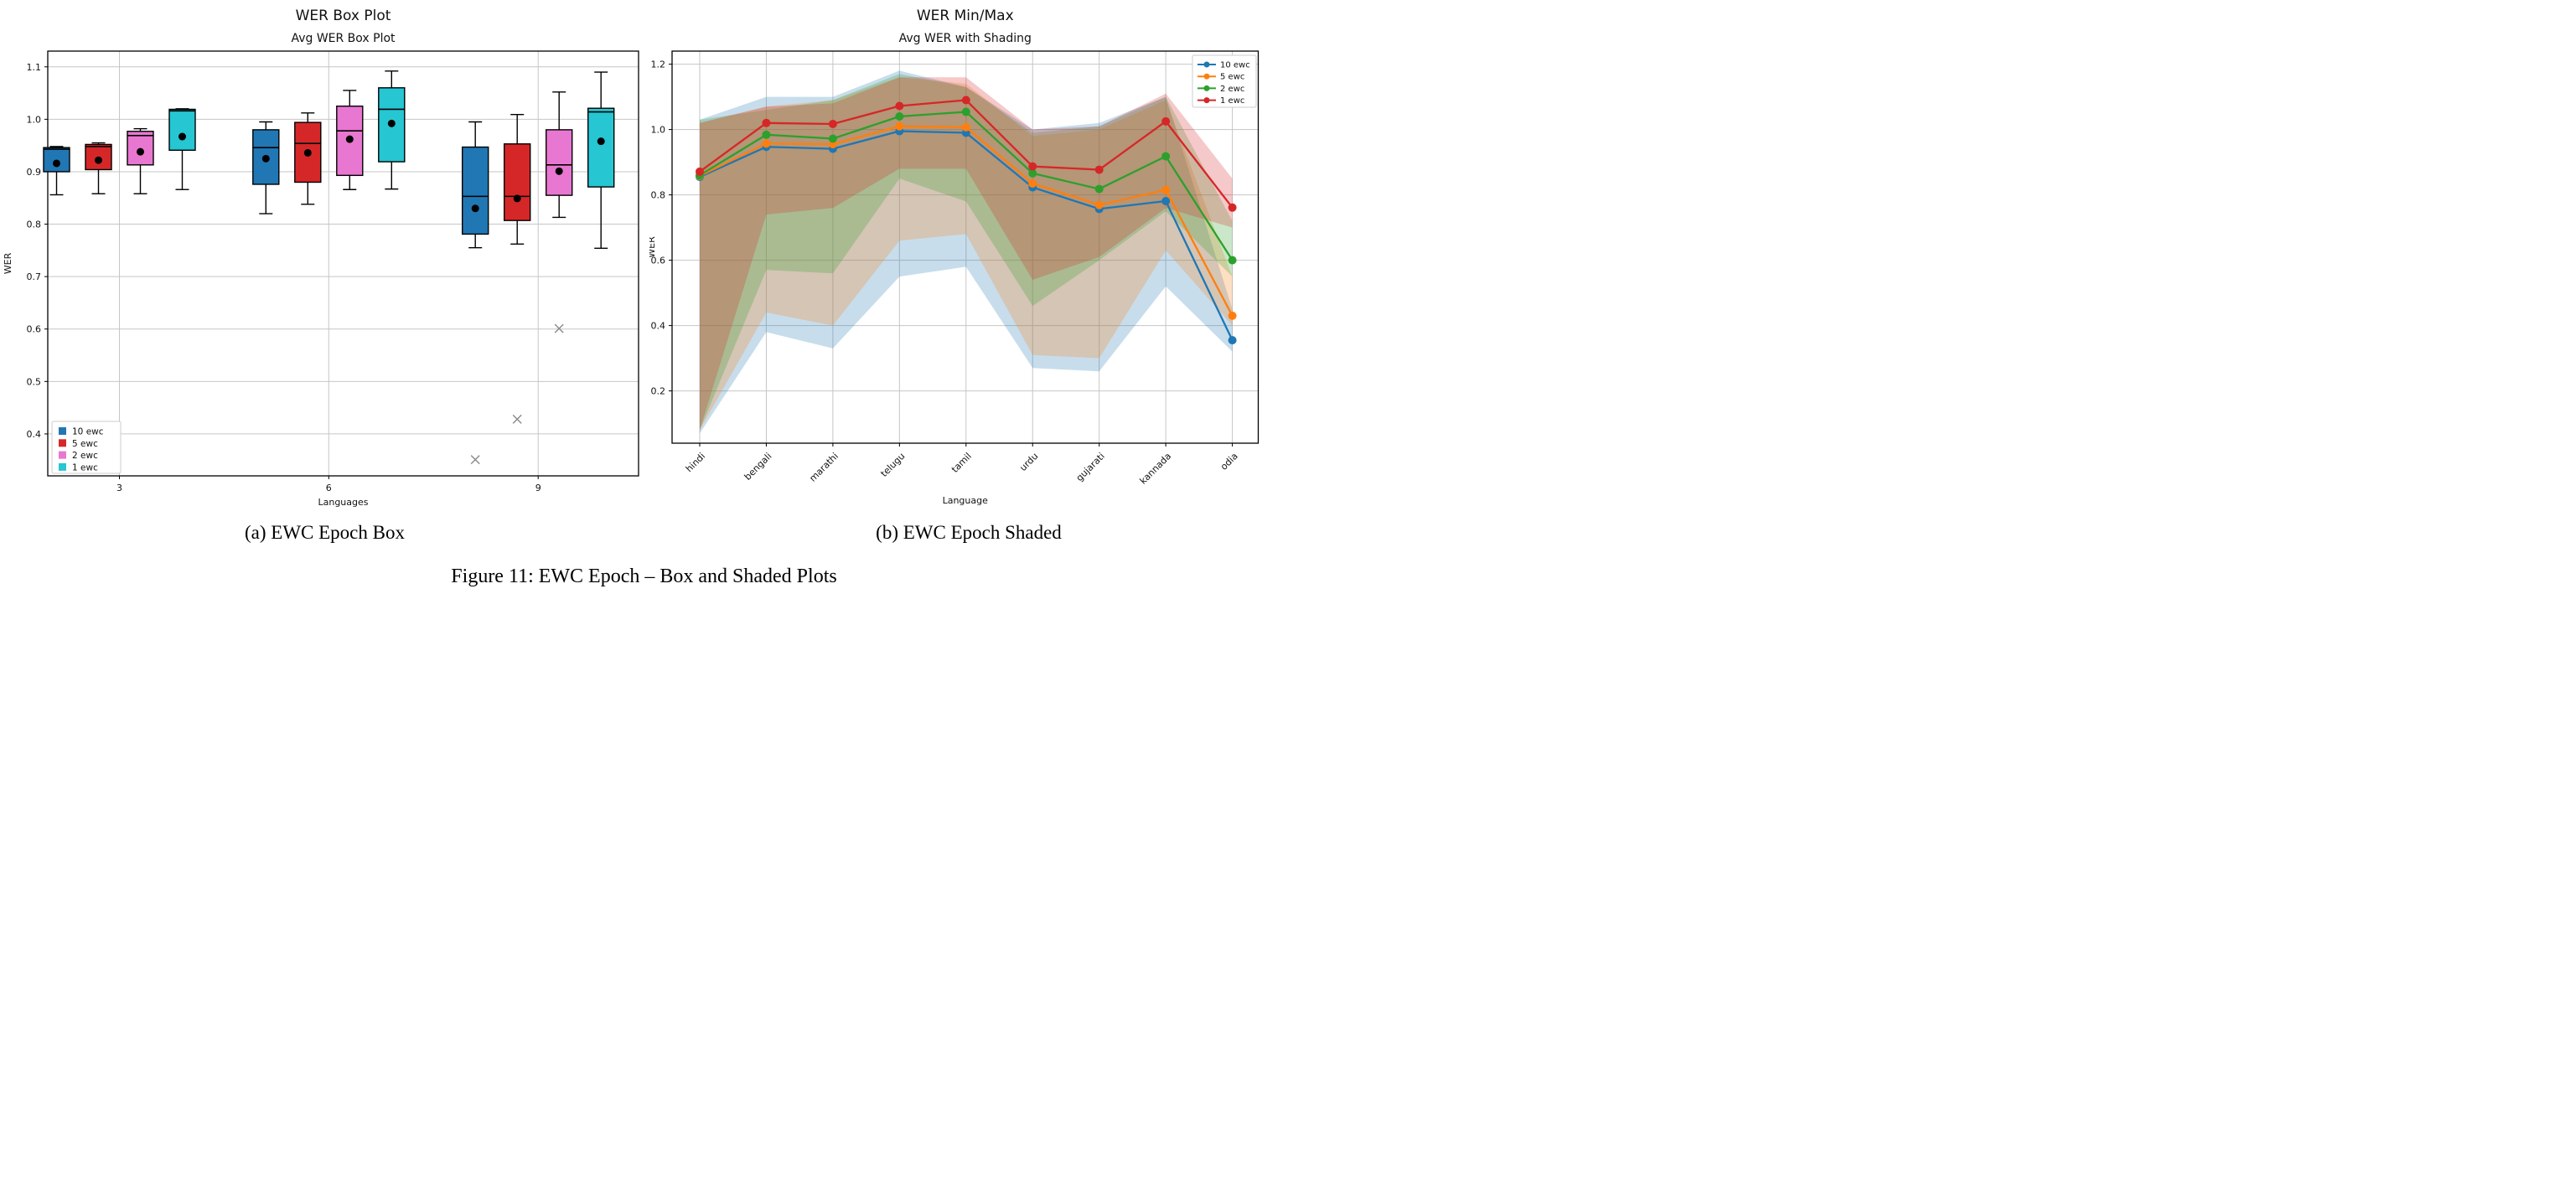 This screenshot has width=2576, height=1193. What do you see at coordinates (34, 172) in the screenshot?
I see `y-tick-label: 0.9` at bounding box center [34, 172].